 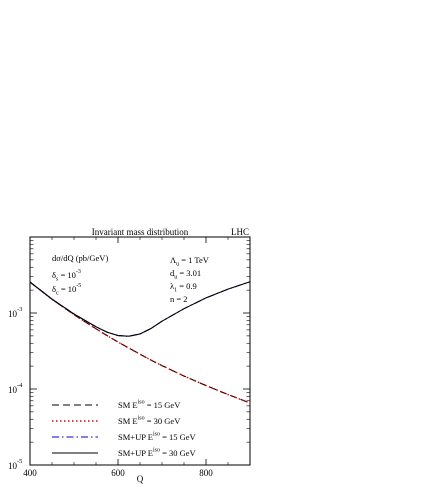 What do you see at coordinates (80, 258) in the screenshot?
I see `y-axis-label: dσ/dQ (pb/GeV)` at bounding box center [80, 258].